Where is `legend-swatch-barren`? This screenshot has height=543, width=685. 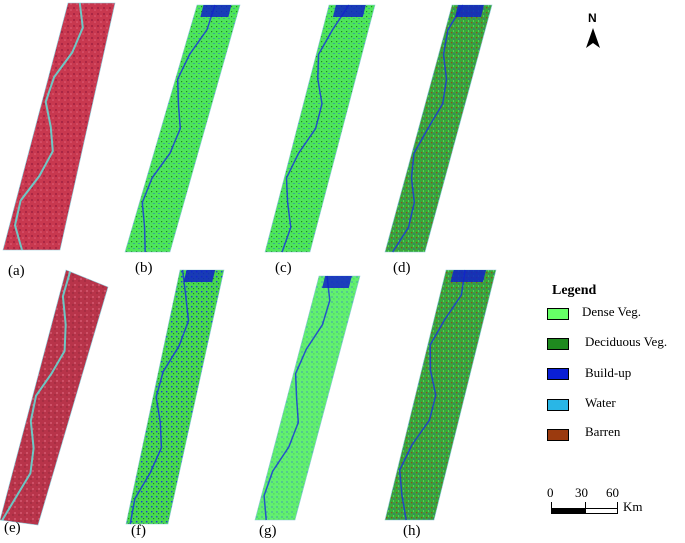
legend-swatch-barren is located at coordinates (558, 435).